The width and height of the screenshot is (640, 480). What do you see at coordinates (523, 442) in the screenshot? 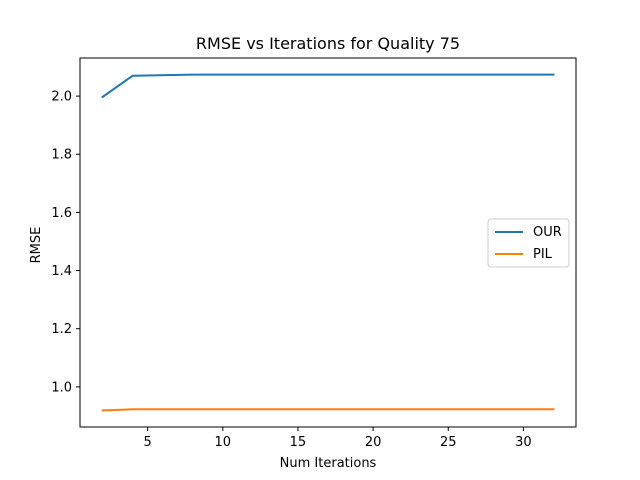
I see `x-tick-label: 30` at bounding box center [523, 442].